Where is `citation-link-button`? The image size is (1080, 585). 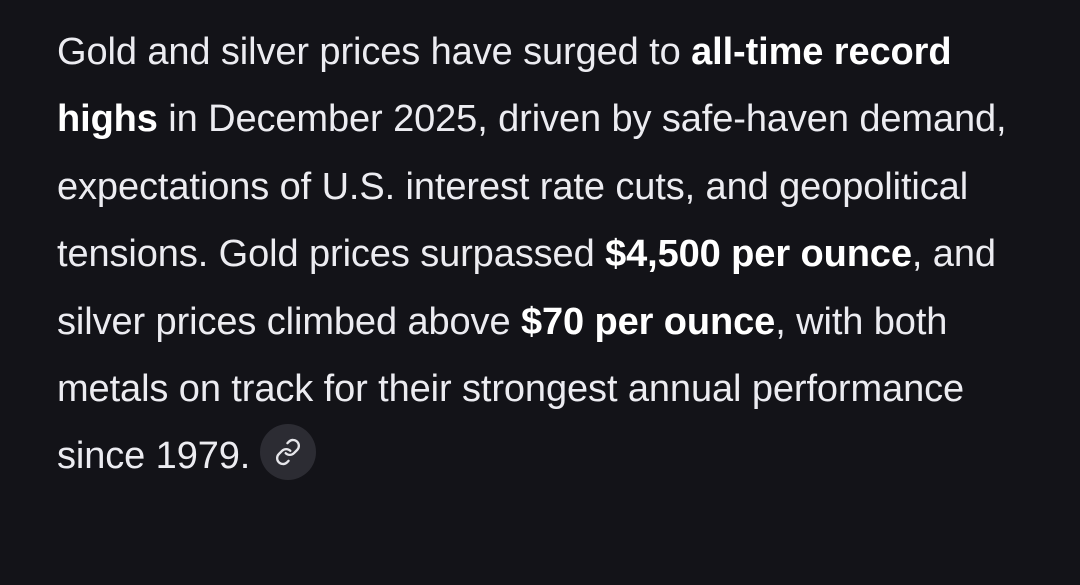 citation-link-button is located at coordinates (288, 452).